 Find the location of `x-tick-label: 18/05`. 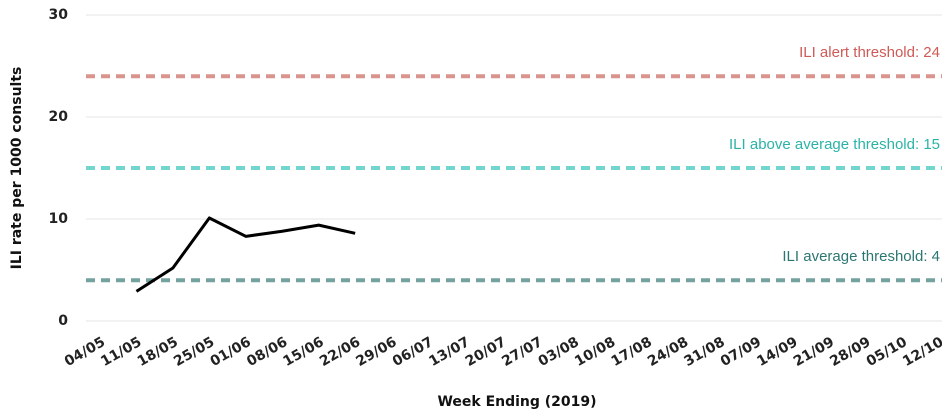

x-tick-label: 18/05 is located at coordinates (158, 352).